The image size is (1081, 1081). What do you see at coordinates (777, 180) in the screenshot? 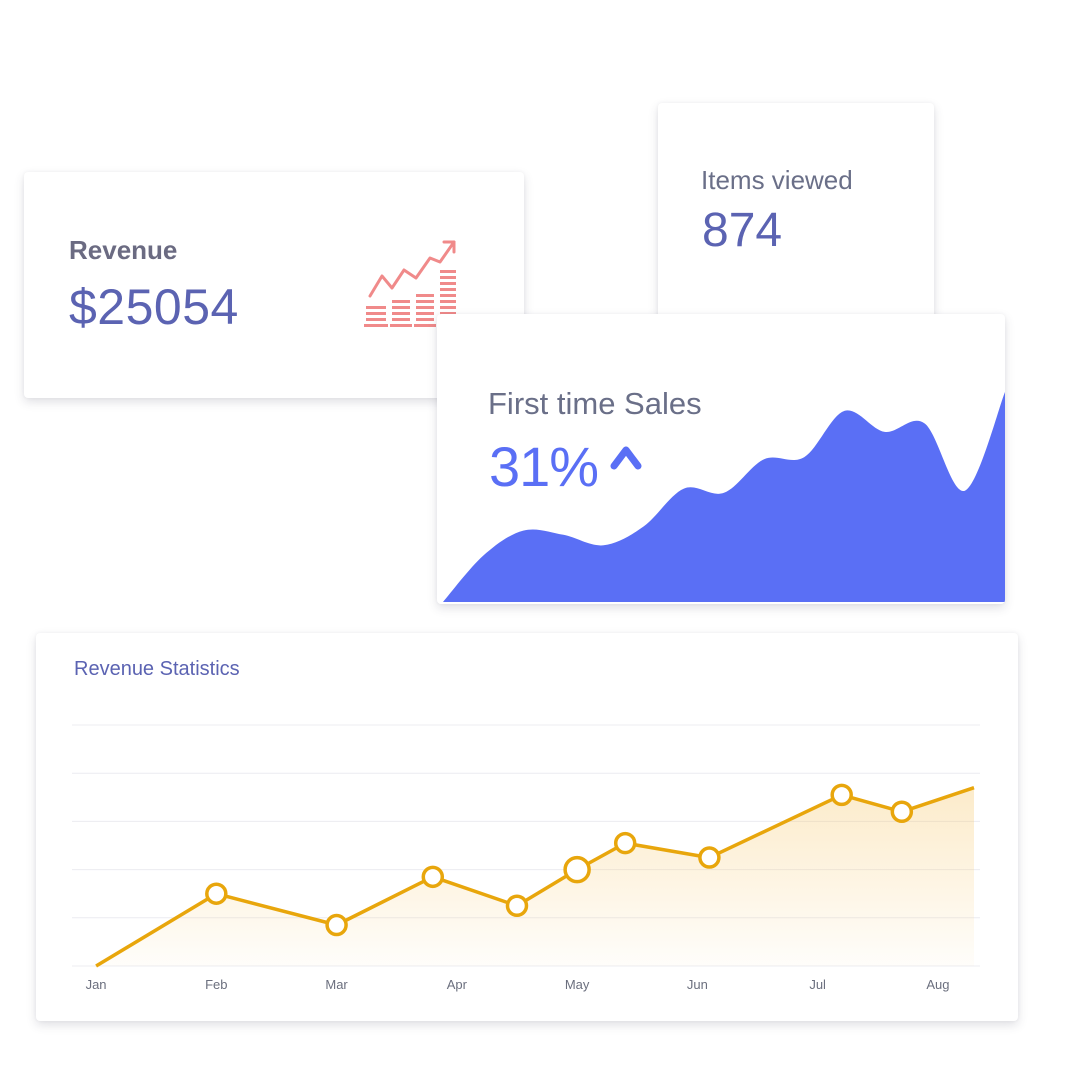
I see `items-viewed-label: Items viewed` at bounding box center [777, 180].